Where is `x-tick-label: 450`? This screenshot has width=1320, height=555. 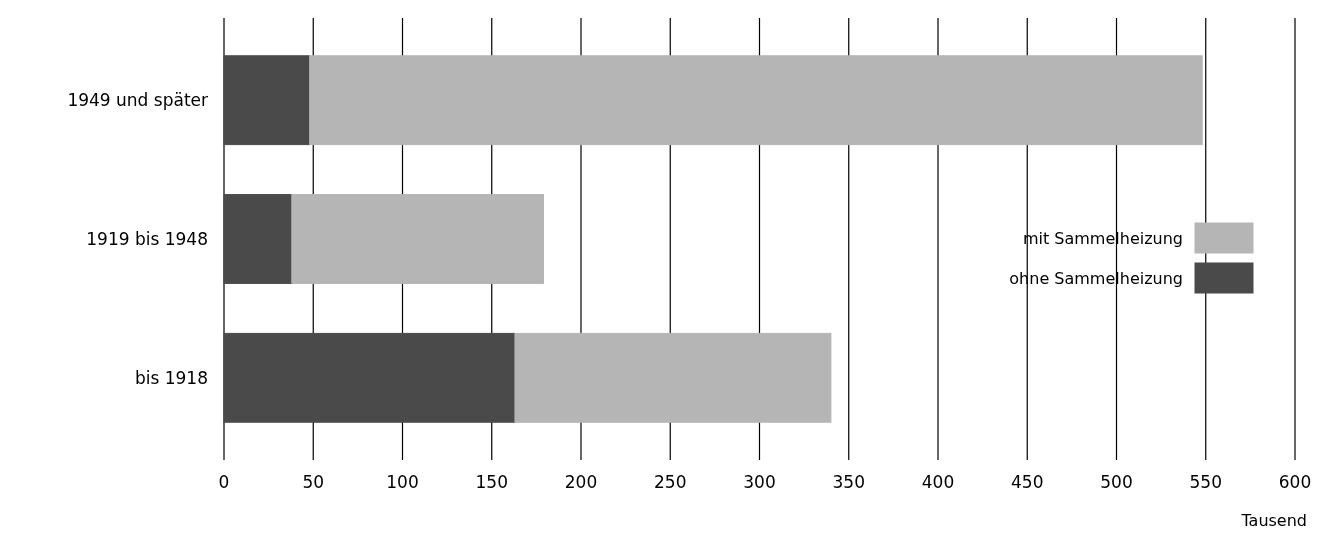
x-tick-label: 450 is located at coordinates (1027, 482).